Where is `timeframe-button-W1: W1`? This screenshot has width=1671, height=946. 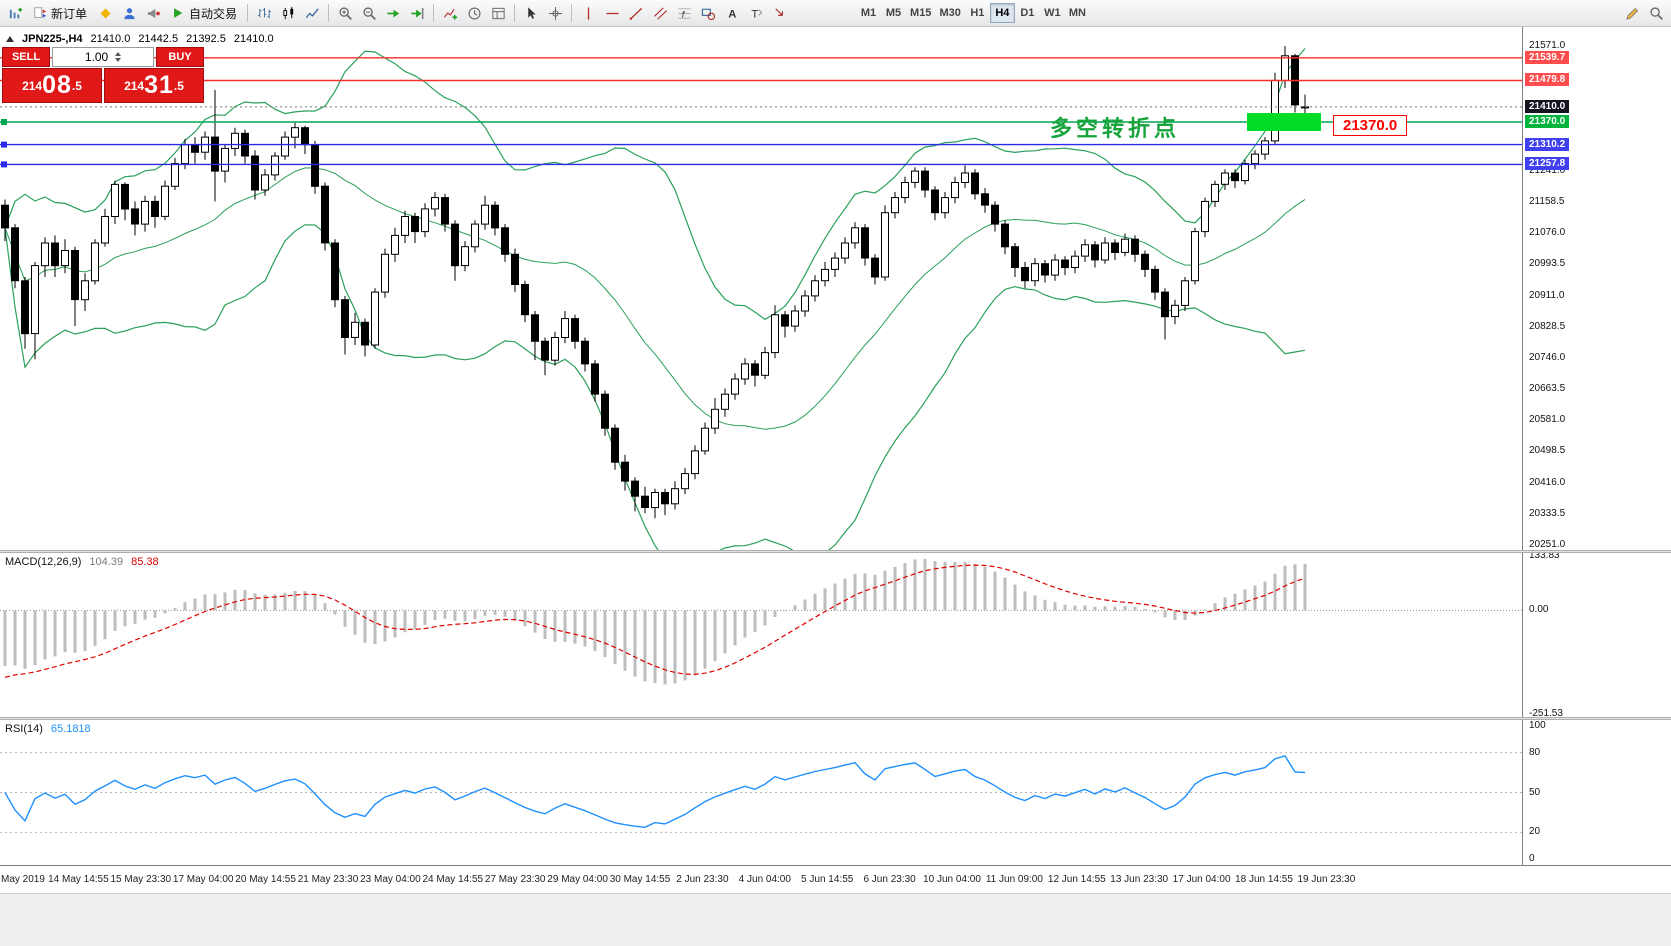 timeframe-button-W1: W1 is located at coordinates (1052, 13).